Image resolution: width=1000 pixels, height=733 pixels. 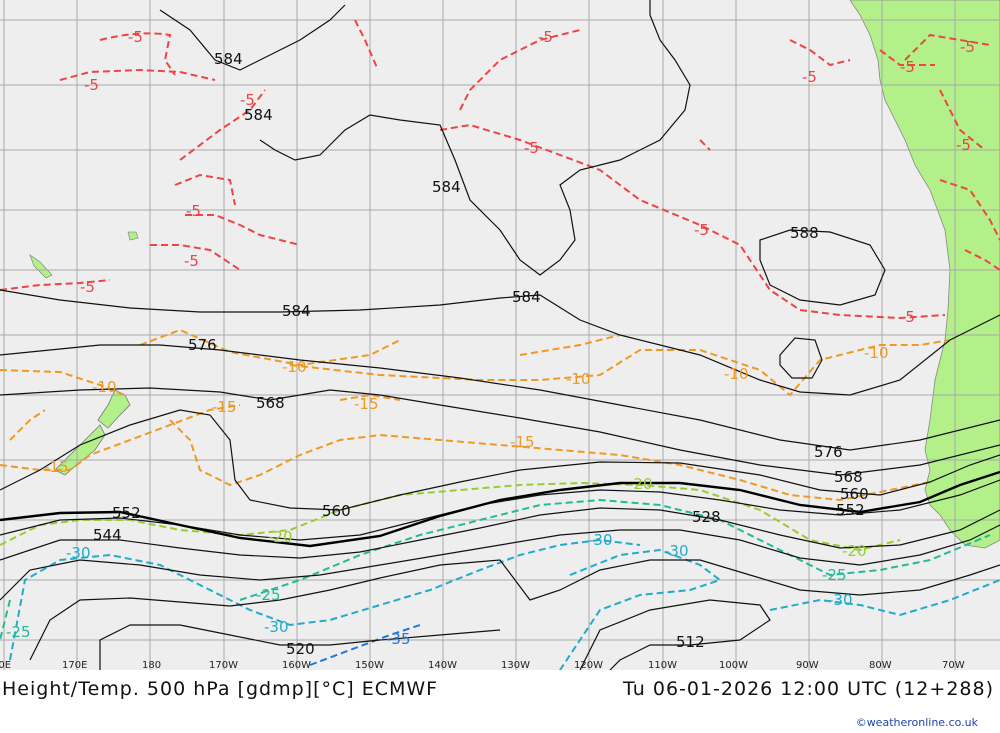 What do you see at coordinates (223, 665) in the screenshot?
I see `longitude-tick: 170W` at bounding box center [223, 665].